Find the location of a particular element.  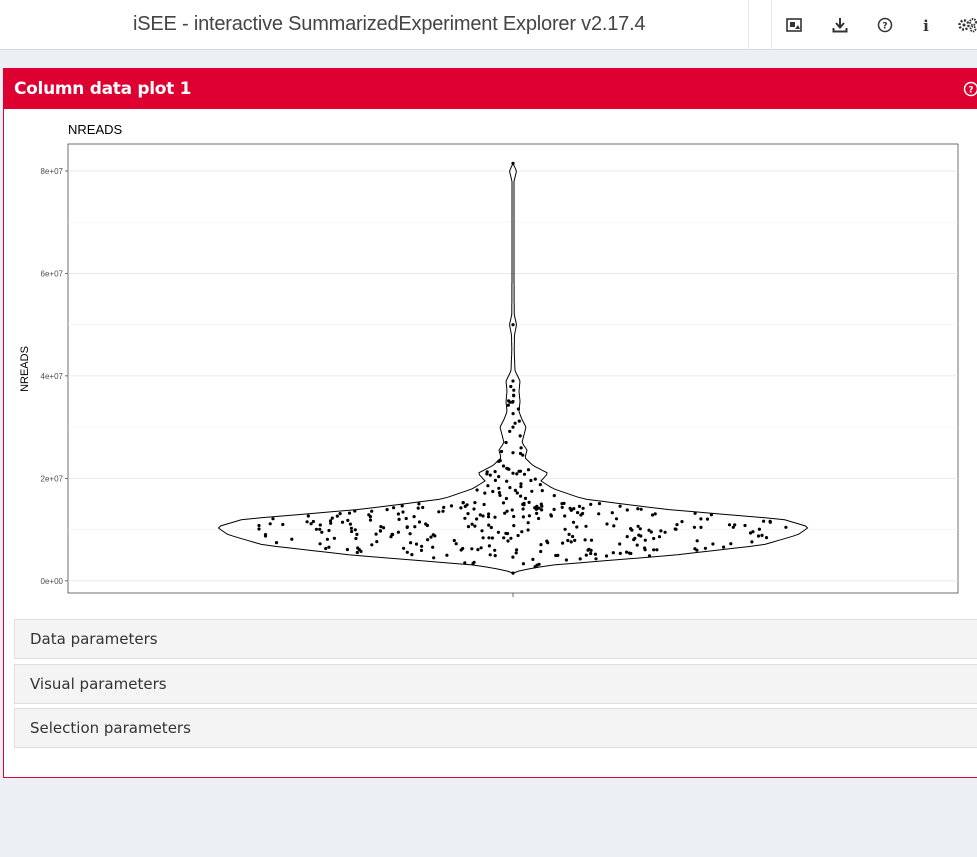

session-info-button: i is located at coordinates (926, 25).